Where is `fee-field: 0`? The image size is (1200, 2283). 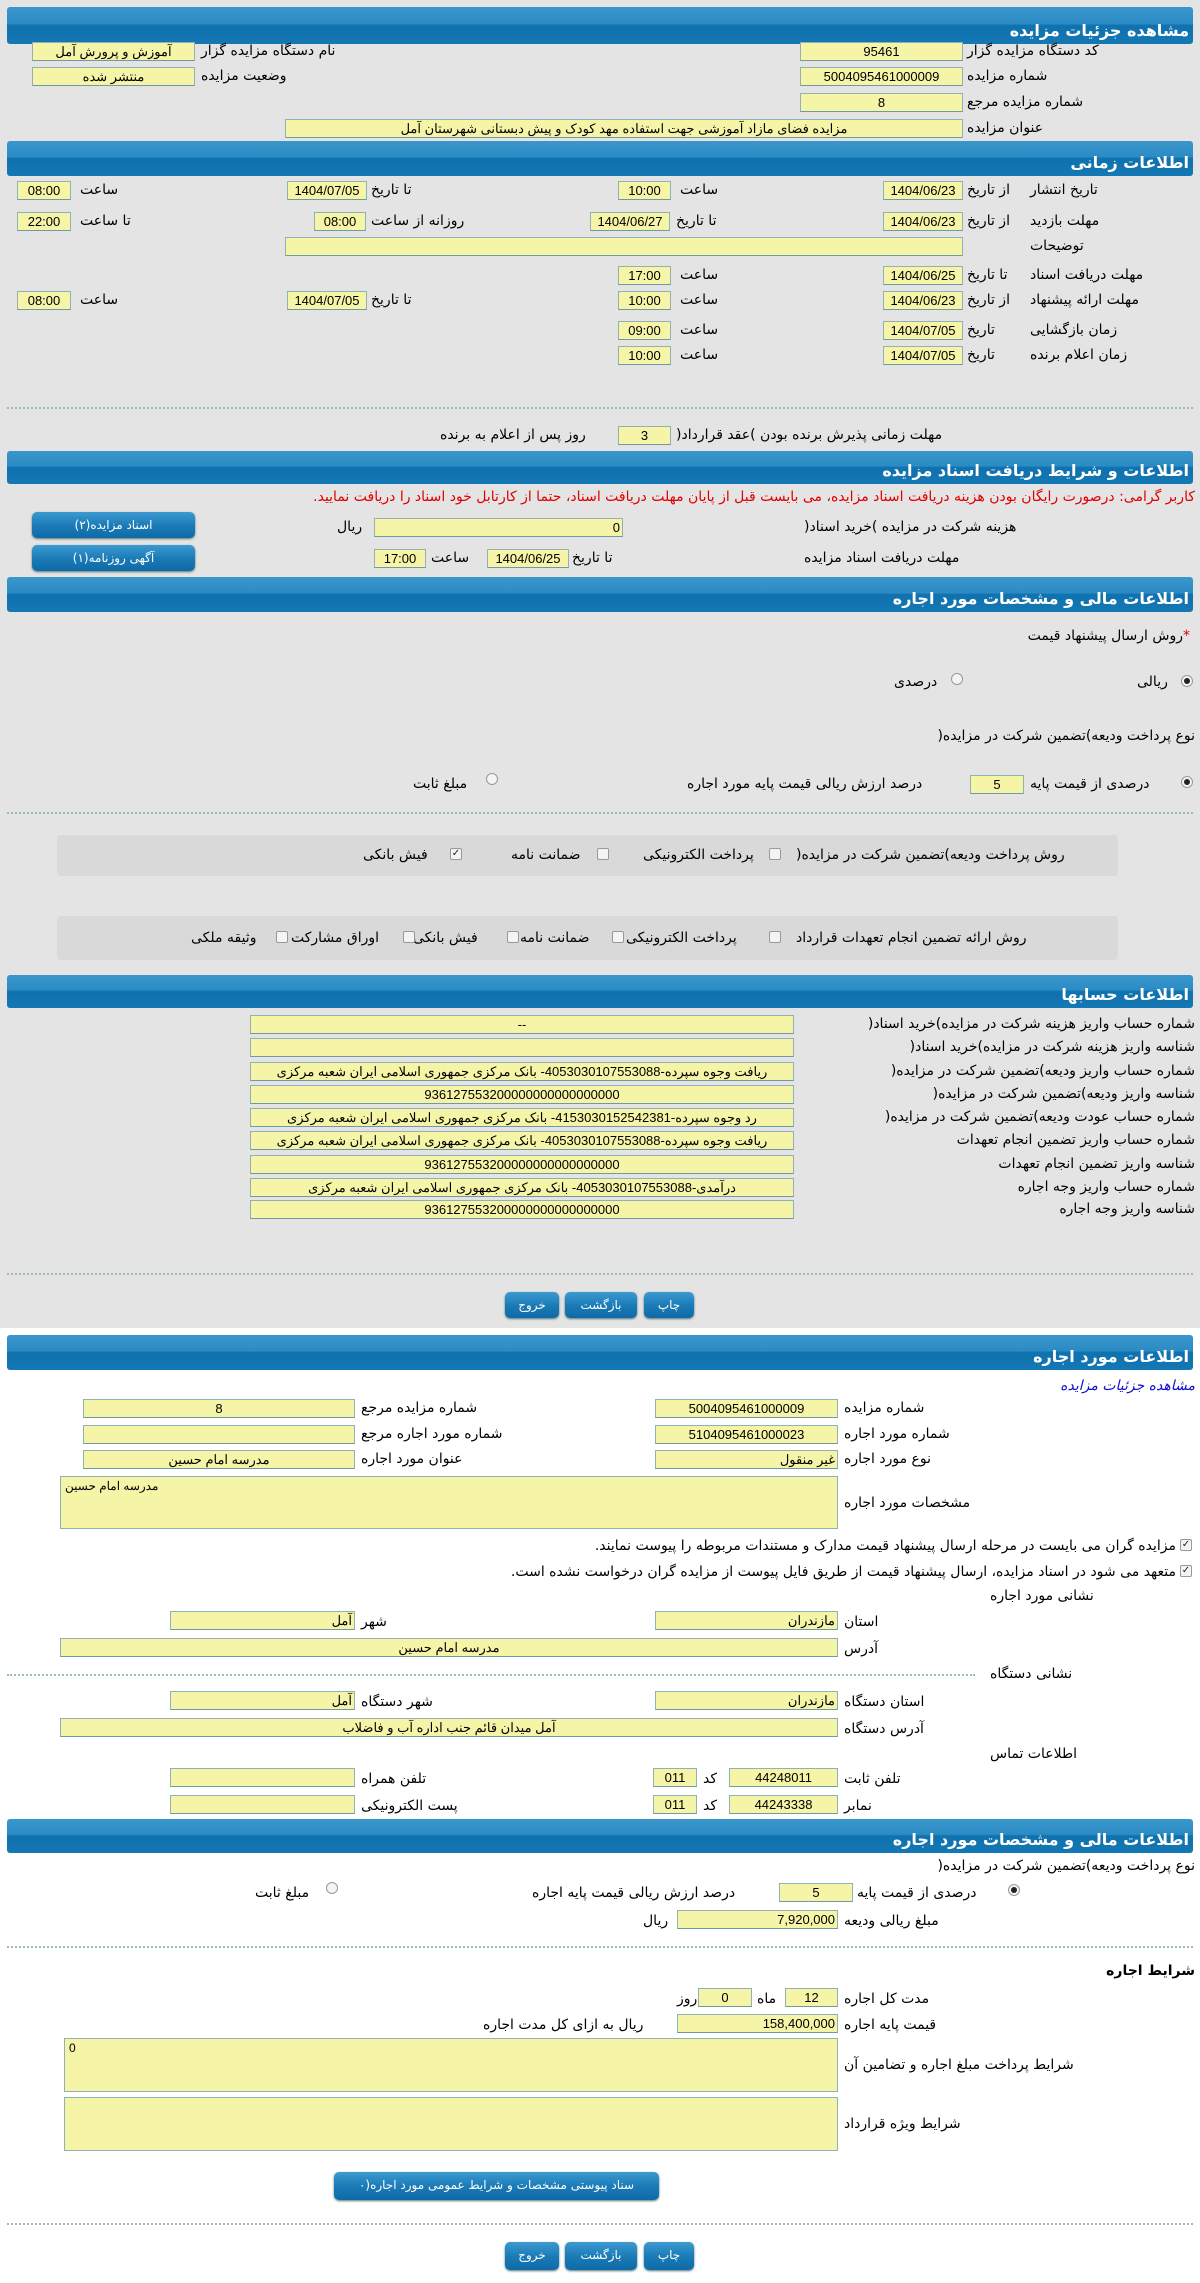
fee-field: 0 is located at coordinates (498, 527).